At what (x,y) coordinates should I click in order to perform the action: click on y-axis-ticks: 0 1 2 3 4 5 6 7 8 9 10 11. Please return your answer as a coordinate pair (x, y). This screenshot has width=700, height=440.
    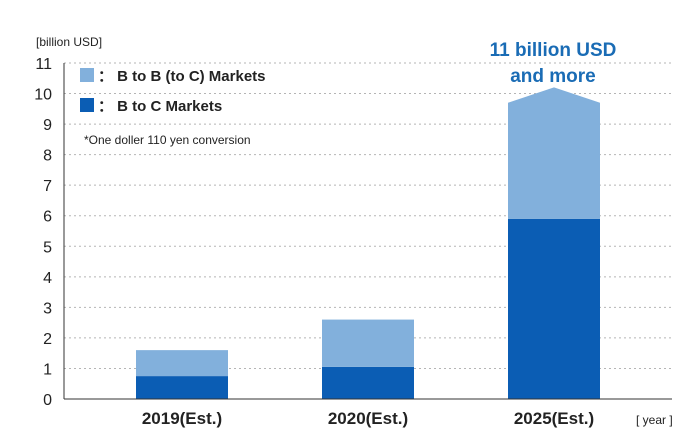
    Looking at the image, I should click on (43, 232).